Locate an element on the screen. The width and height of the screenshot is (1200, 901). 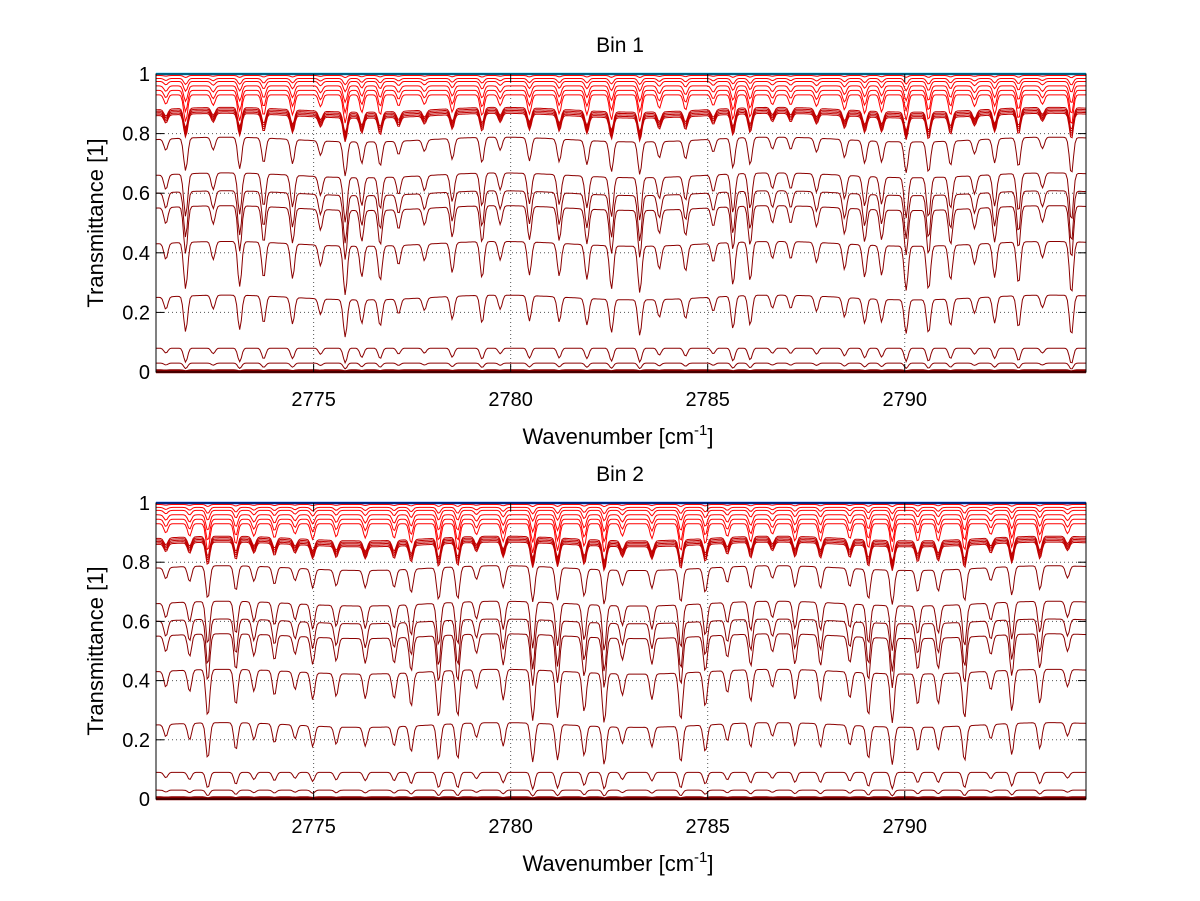
panel-bin1-title: Bin 1 is located at coordinates (620, 45).